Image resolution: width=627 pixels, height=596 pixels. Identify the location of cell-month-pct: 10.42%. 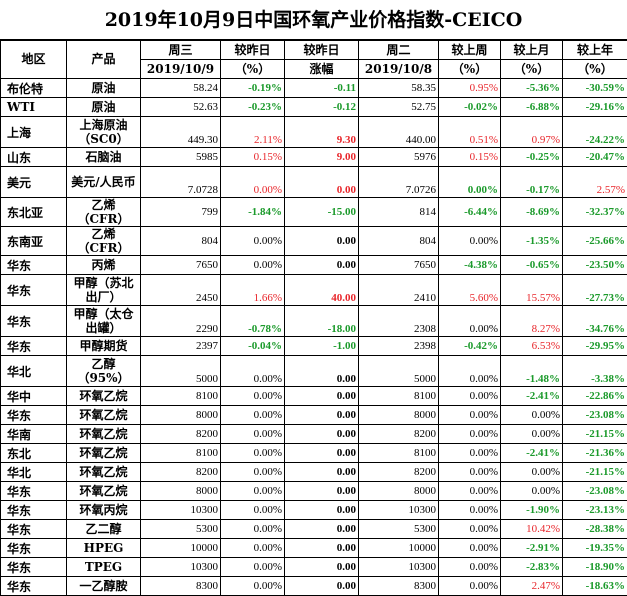
(532, 529).